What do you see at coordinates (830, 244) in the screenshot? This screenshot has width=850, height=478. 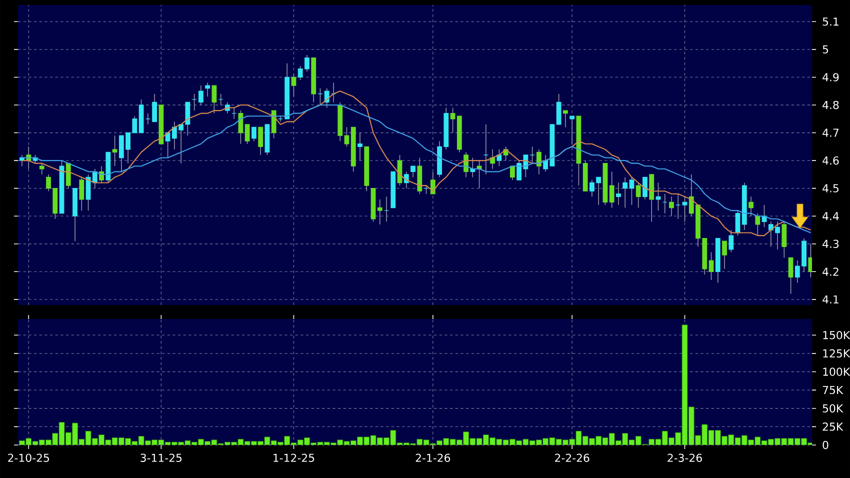 I see `y-tick-label: 4.3` at bounding box center [830, 244].